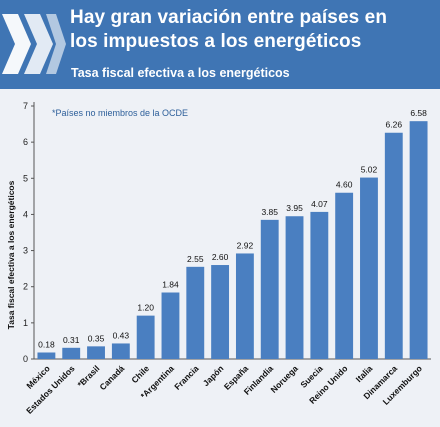 This screenshot has height=427, width=440. What do you see at coordinates (180, 73) in the screenshot?
I see `page-subtitle: Tasa fiscal efectiva a los energéticos` at bounding box center [180, 73].